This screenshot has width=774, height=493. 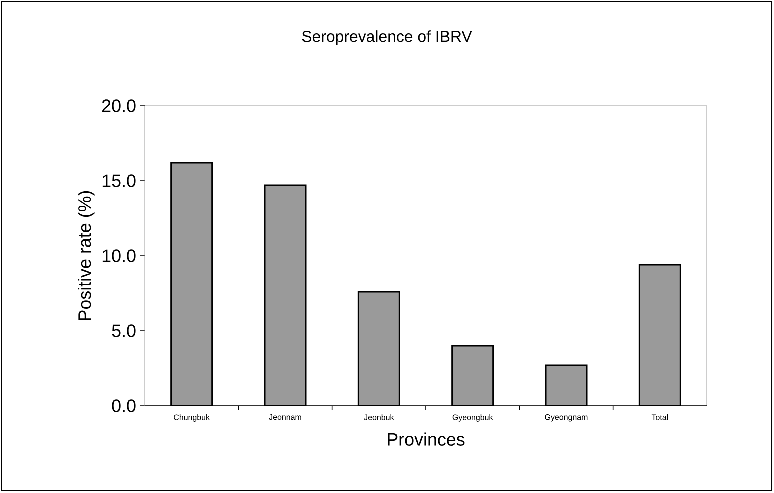 What do you see at coordinates (426, 439) in the screenshot?
I see `x-axis-title: Provinces` at bounding box center [426, 439].